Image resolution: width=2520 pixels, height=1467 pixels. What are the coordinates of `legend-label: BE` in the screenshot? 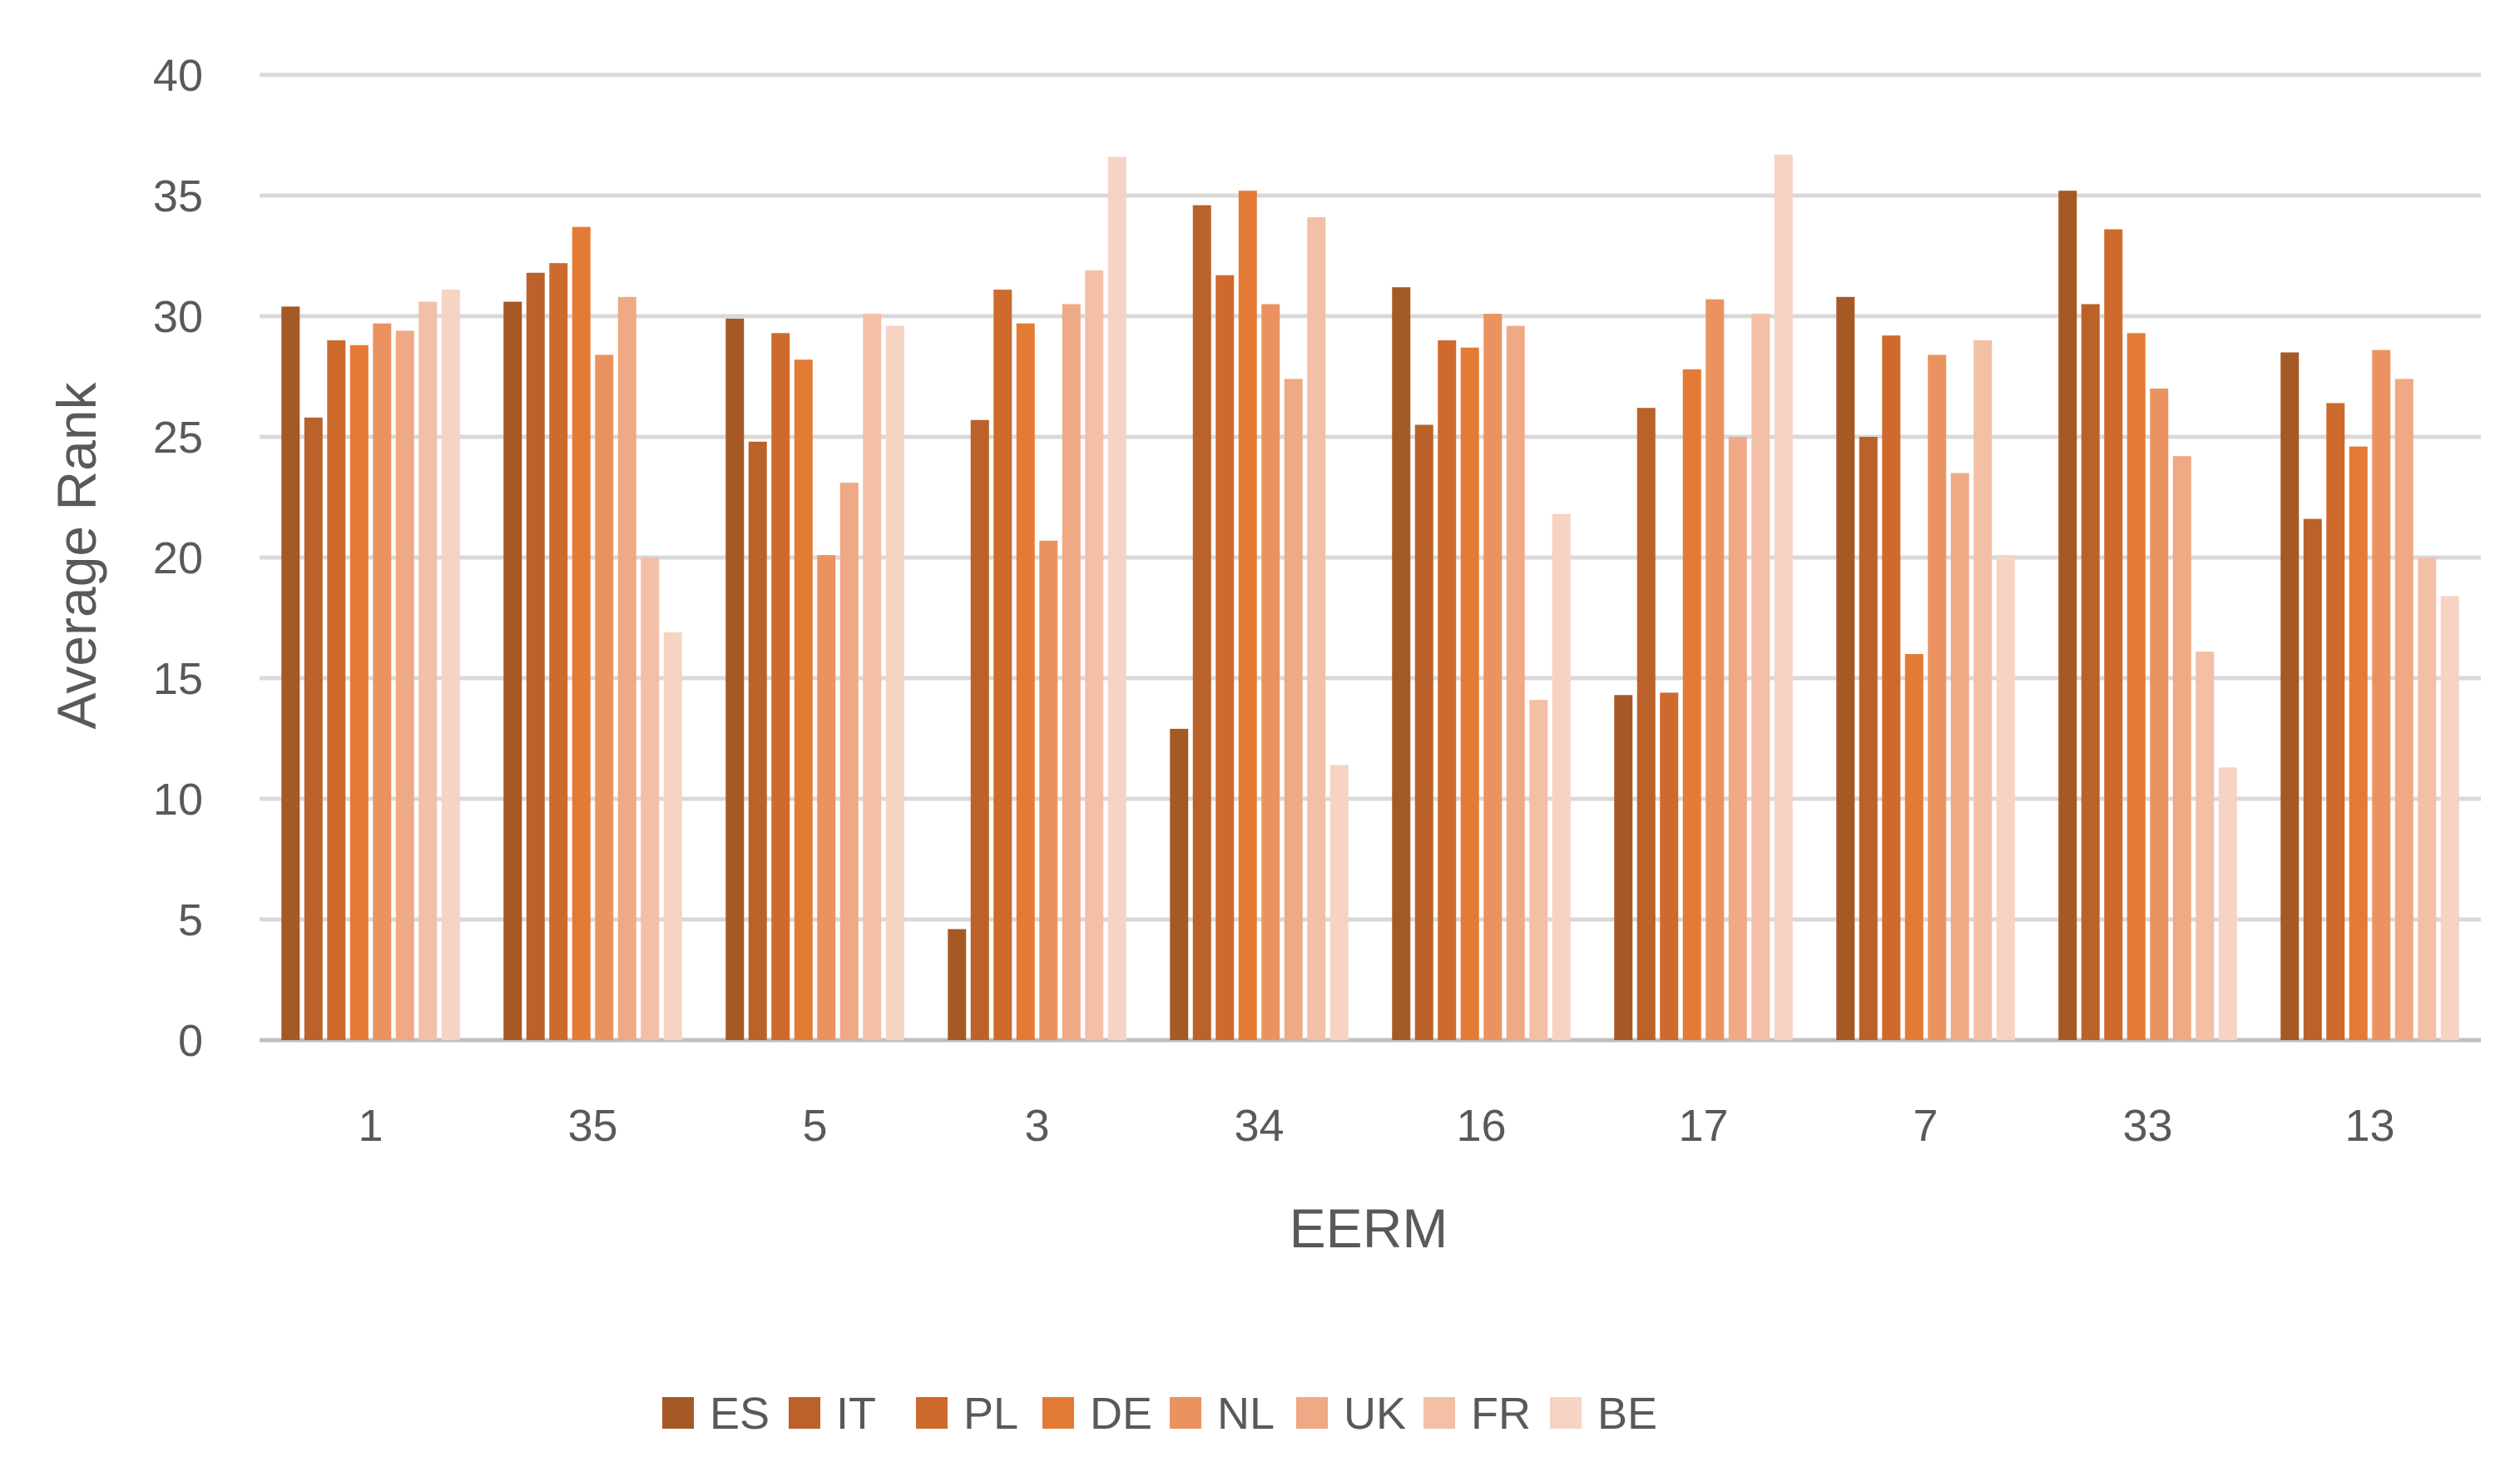 It's located at (1627, 1414).